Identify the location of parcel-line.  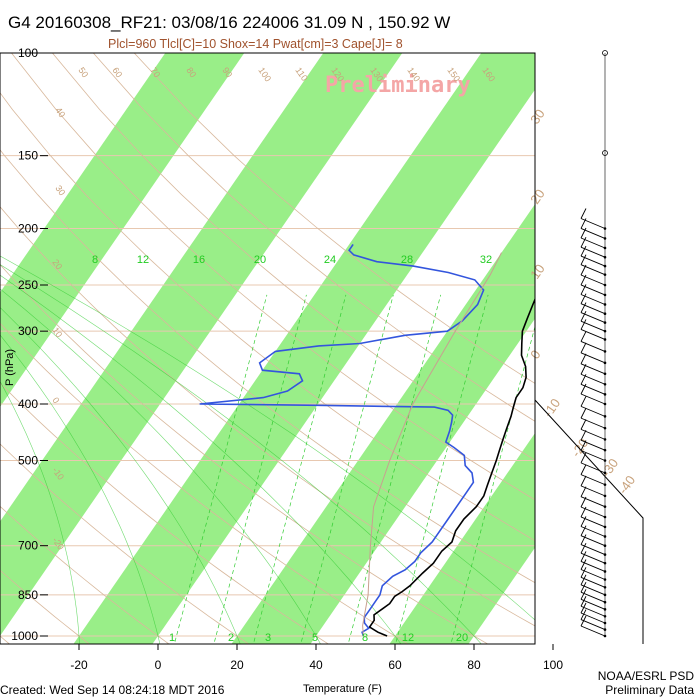
(432, 444).